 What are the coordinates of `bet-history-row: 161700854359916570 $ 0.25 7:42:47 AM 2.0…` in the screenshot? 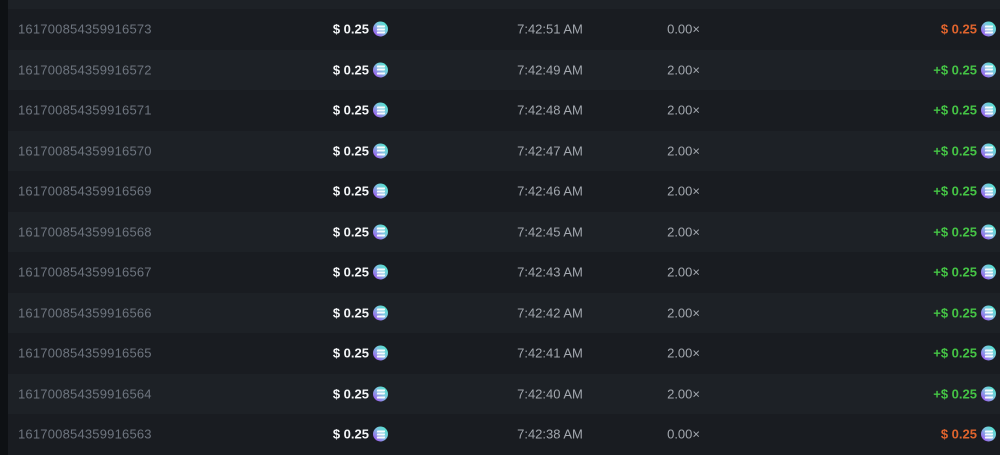 It's located at (504, 150).